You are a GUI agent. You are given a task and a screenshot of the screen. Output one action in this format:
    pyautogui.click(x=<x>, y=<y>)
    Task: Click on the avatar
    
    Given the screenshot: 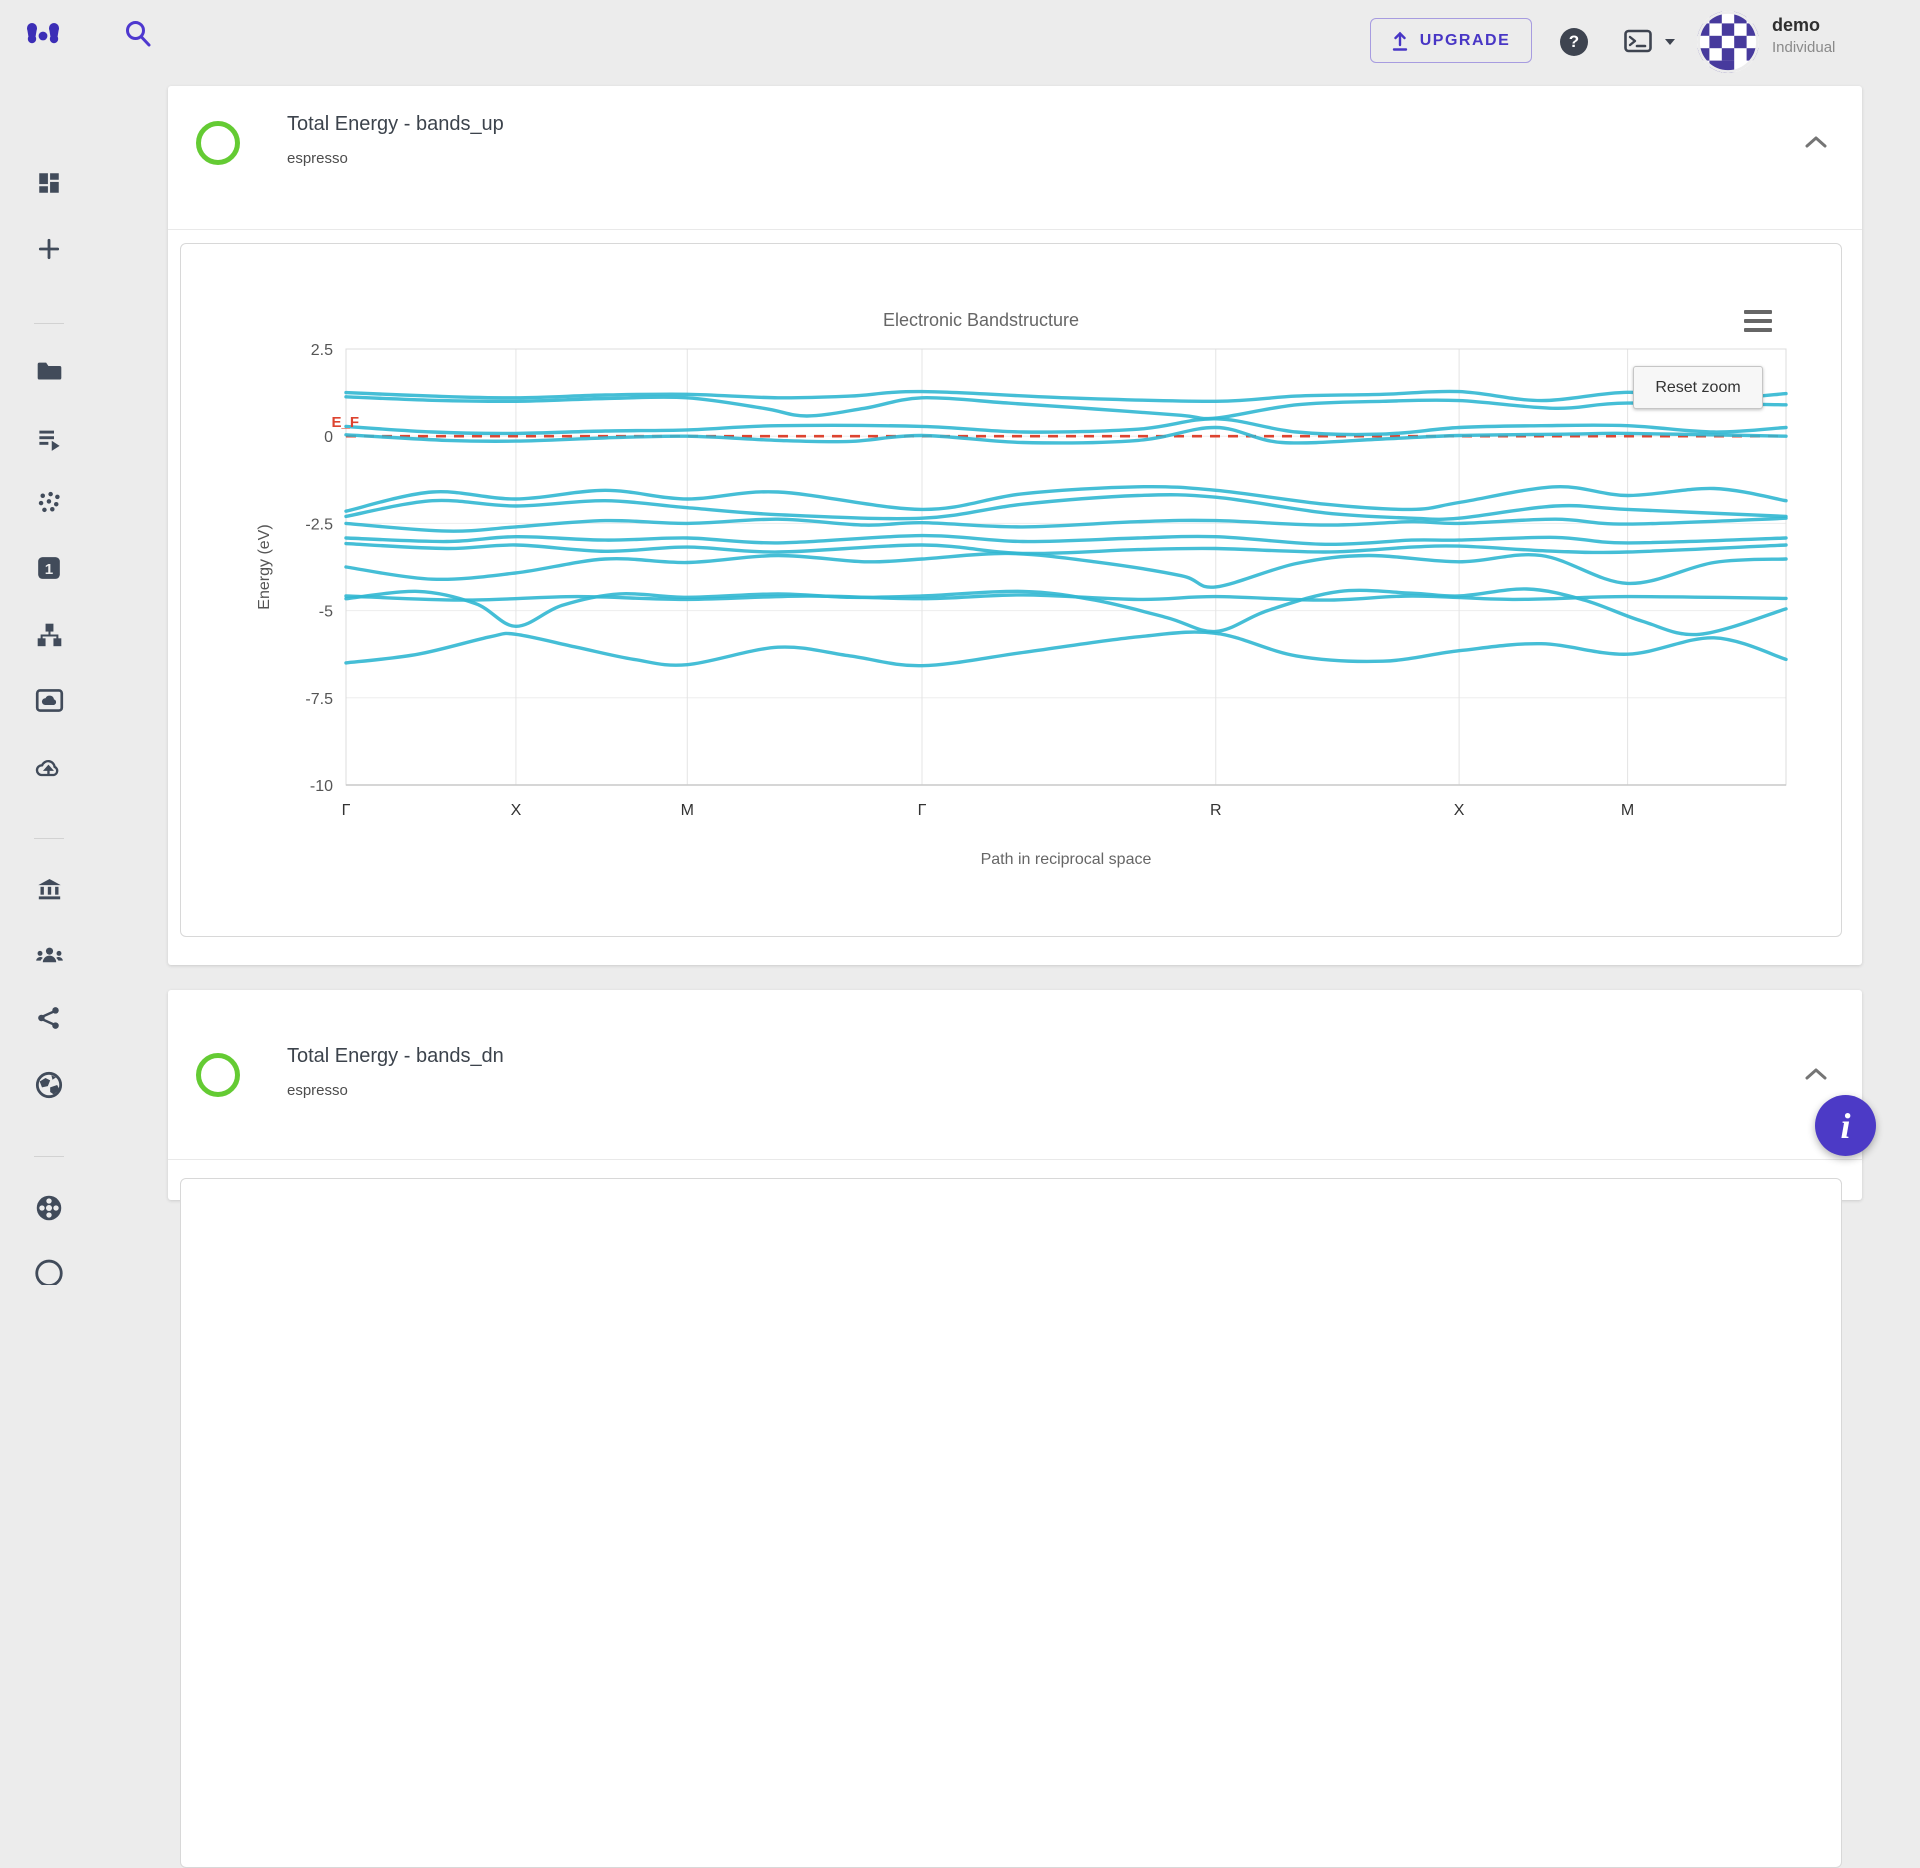 What is the action you would take?
    pyautogui.click(x=1728, y=42)
    